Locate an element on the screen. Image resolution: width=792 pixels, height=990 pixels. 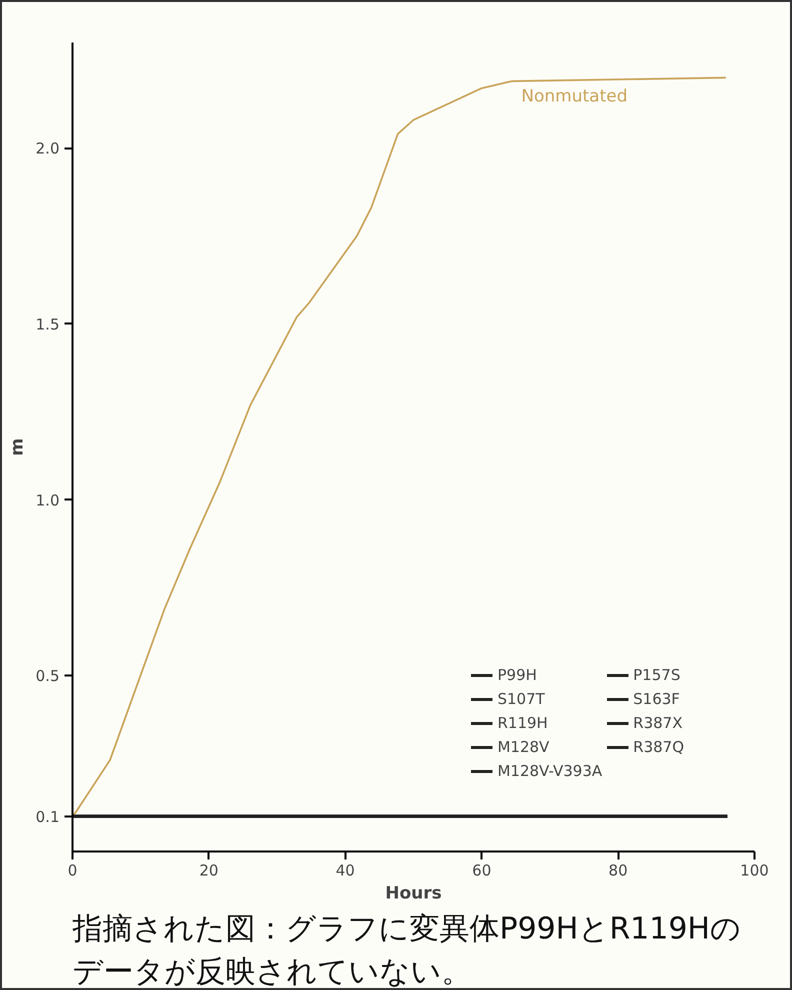
x-tick-label: 20 is located at coordinates (208, 871).